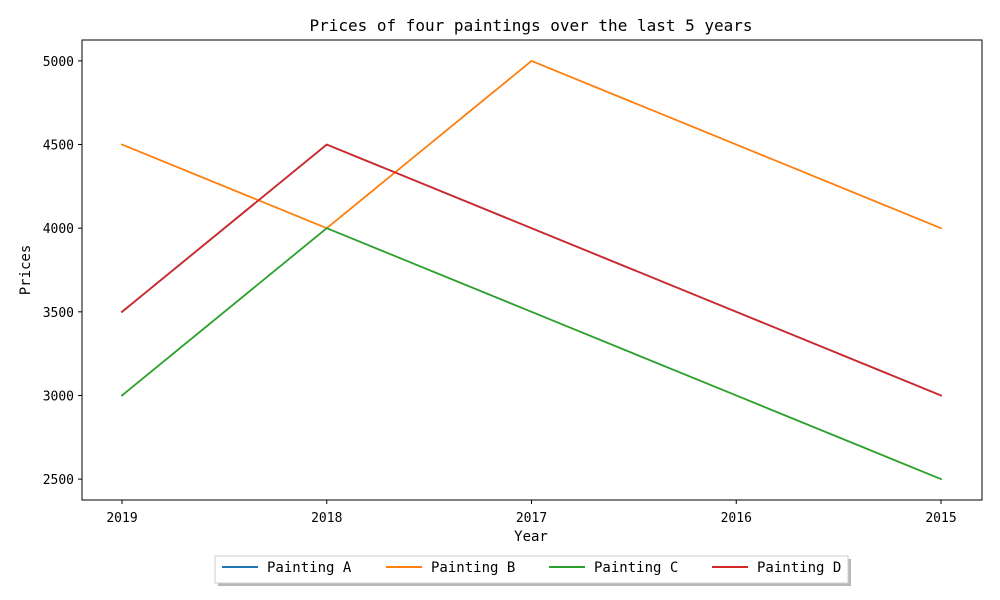 Image resolution: width=1000 pixels, height=600 pixels. I want to click on legend-label: Painting A, so click(309, 568).